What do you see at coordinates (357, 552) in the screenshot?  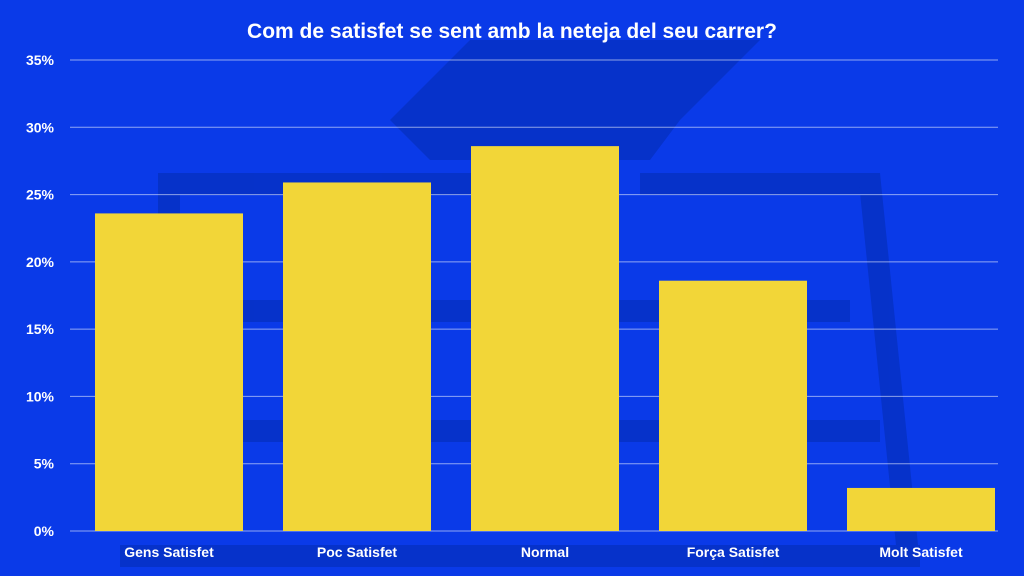 I see `x-category-label: Poc Satisfet` at bounding box center [357, 552].